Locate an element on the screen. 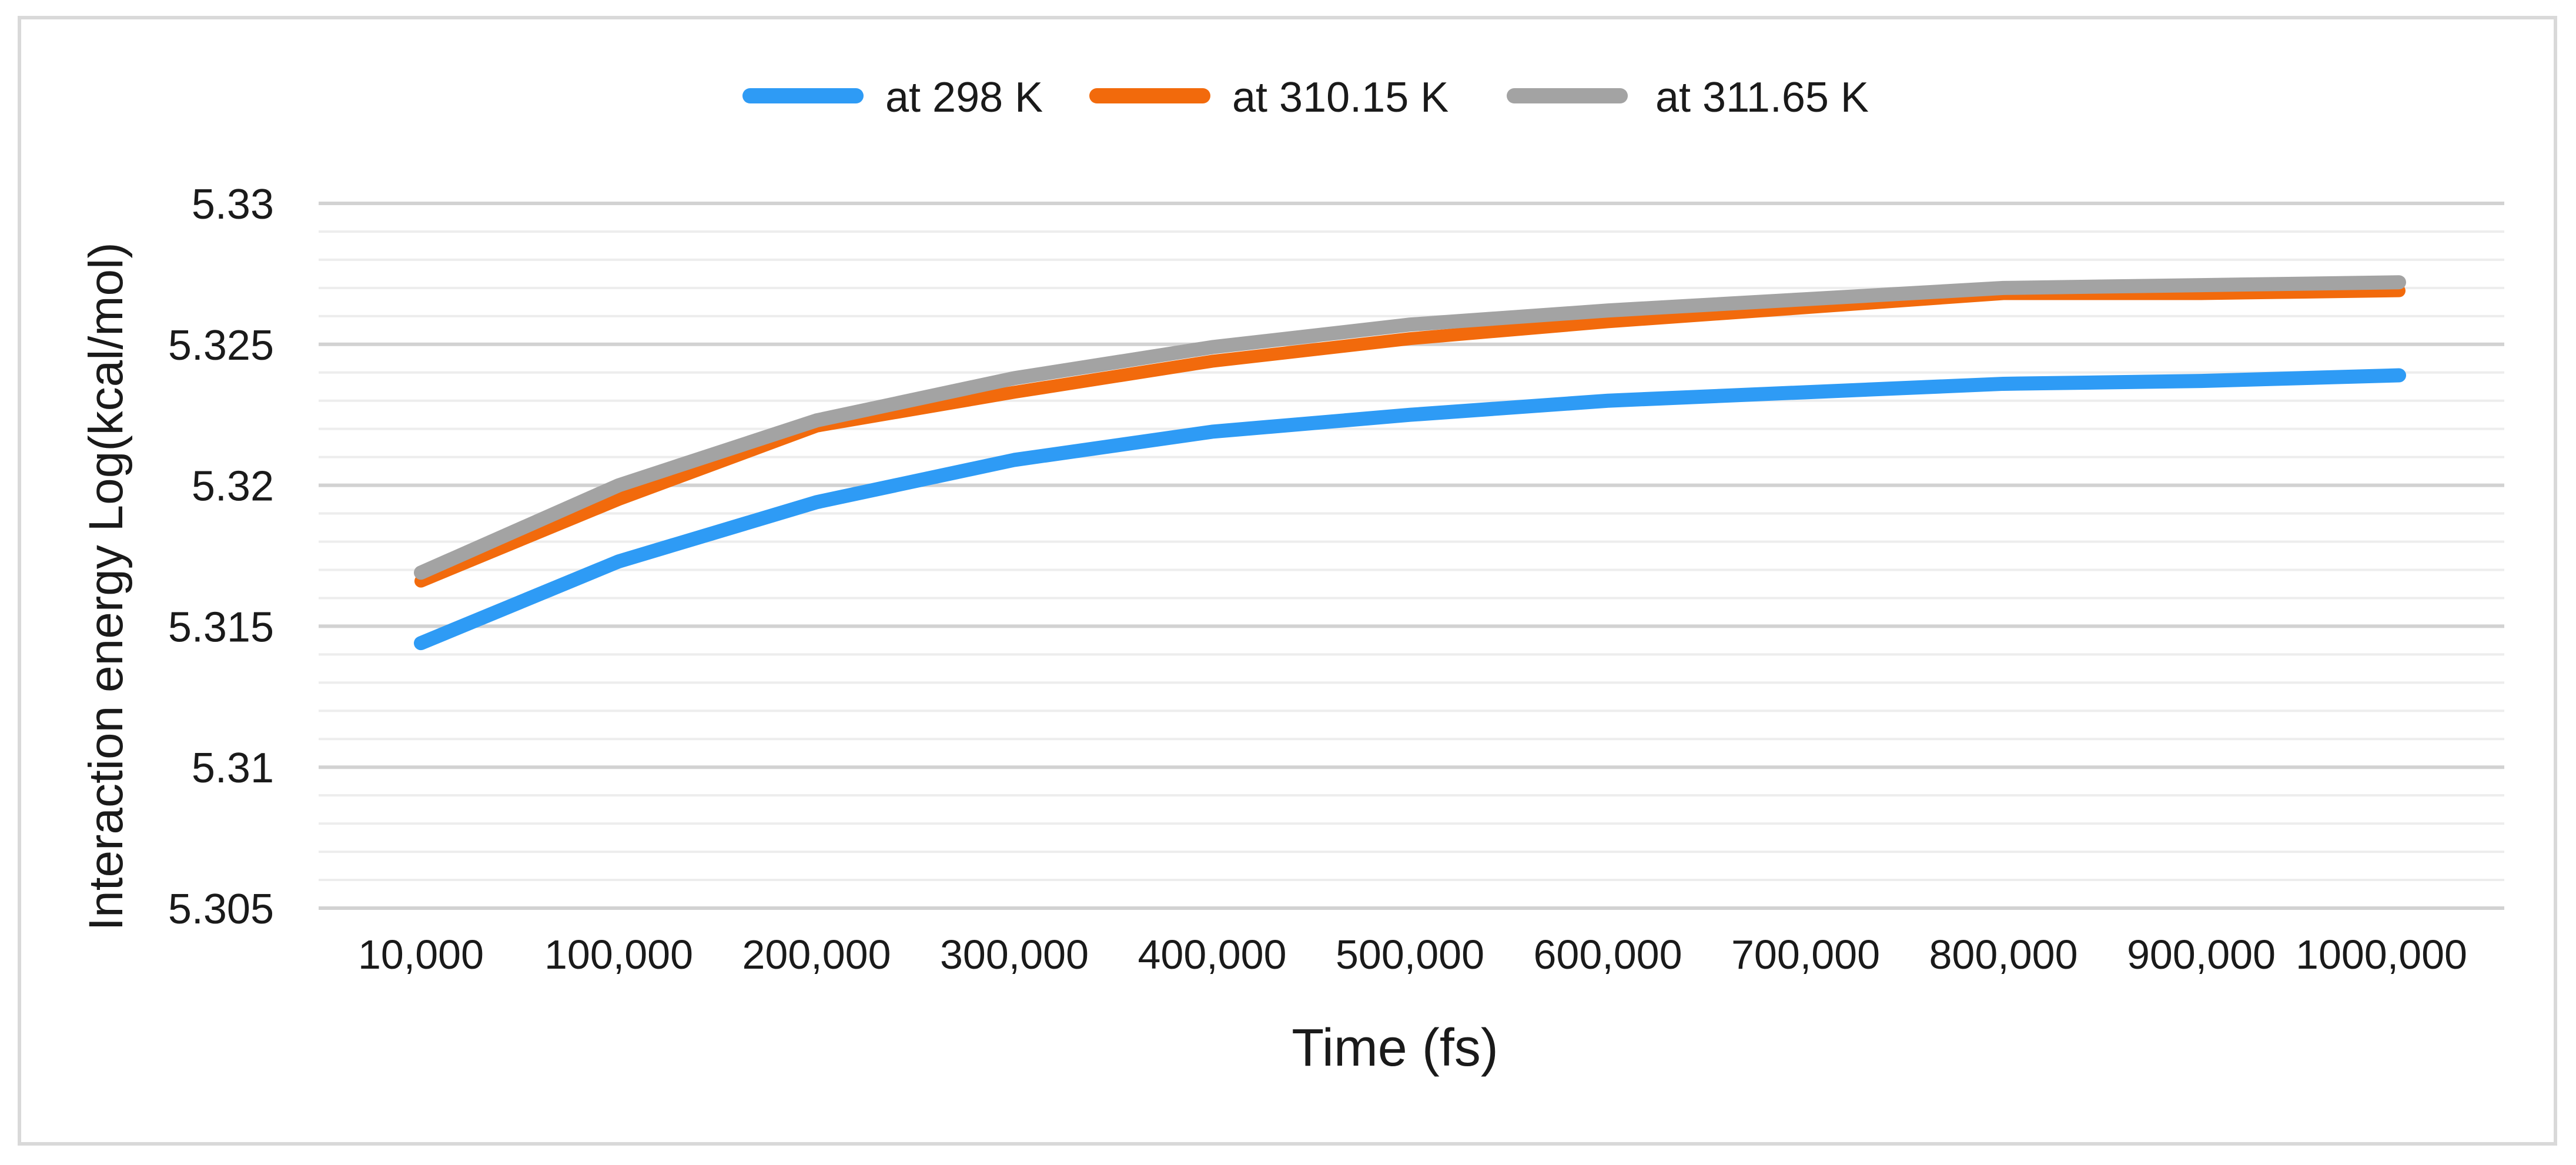  x-tick-label: 800,000 is located at coordinates (2003, 954).